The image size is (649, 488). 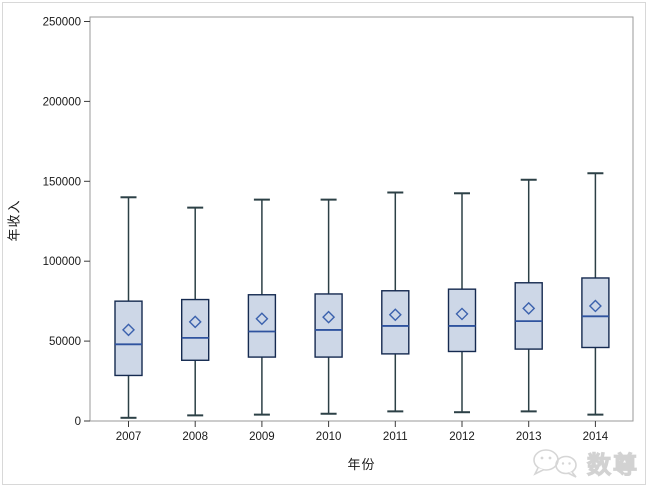 What do you see at coordinates (529, 308) in the screenshot?
I see `box-2013-mean-marker` at bounding box center [529, 308].